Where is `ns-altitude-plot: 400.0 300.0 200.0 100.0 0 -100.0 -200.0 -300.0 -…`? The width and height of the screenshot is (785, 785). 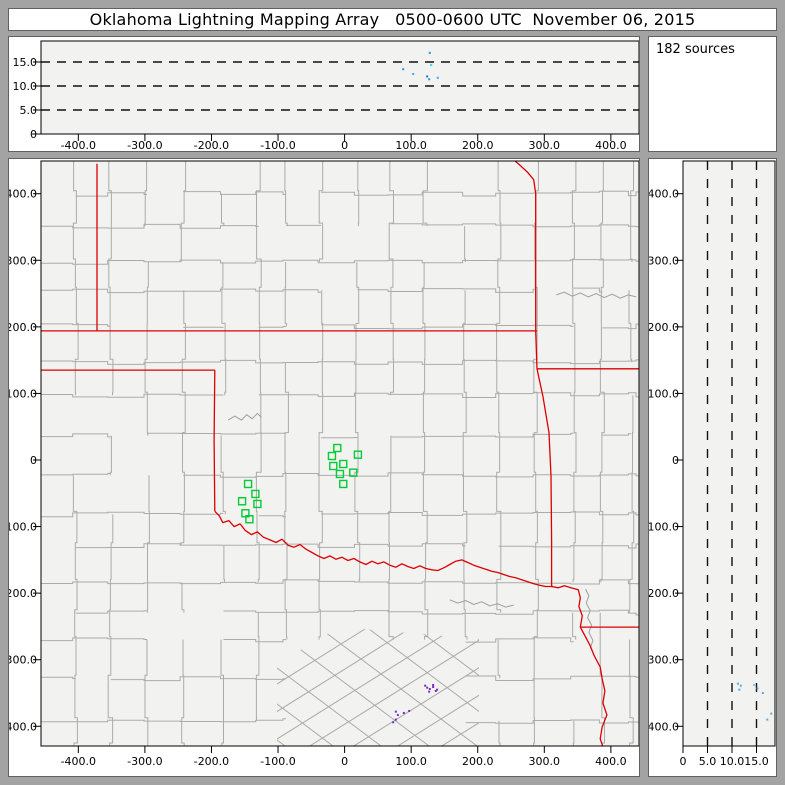 ns-altitude-plot: 400.0 300.0 200.0 100.0 0 -100.0 -200.0 -300.0 -… is located at coordinates (712, 467).